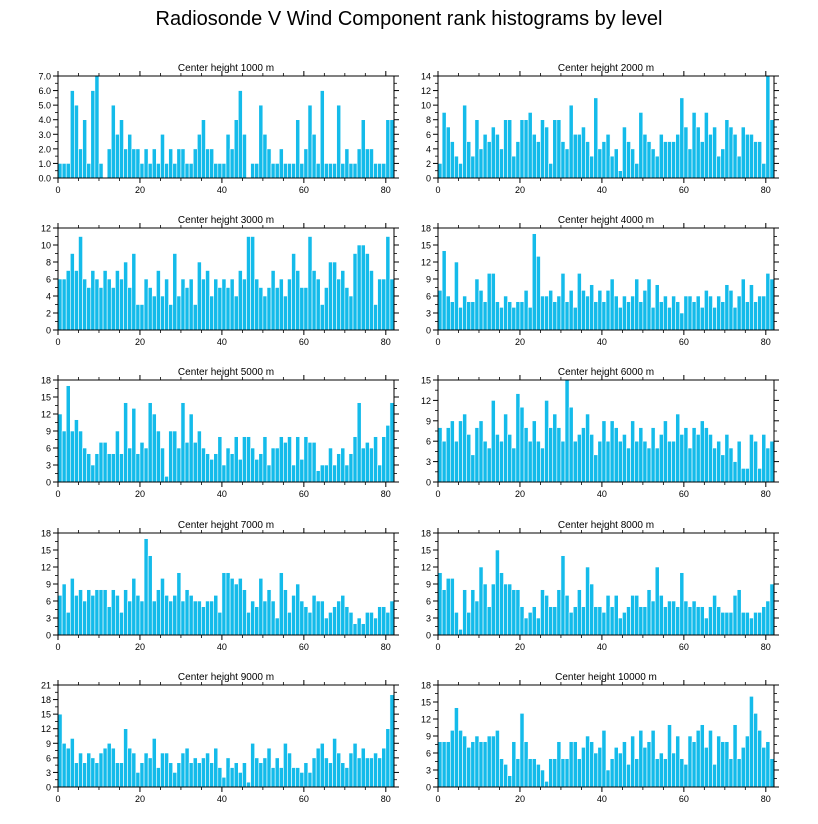 The width and height of the screenshot is (818, 824). What do you see at coordinates (44, 179) in the screenshot?
I see `y-tick-label: 0.0` at bounding box center [44, 179].